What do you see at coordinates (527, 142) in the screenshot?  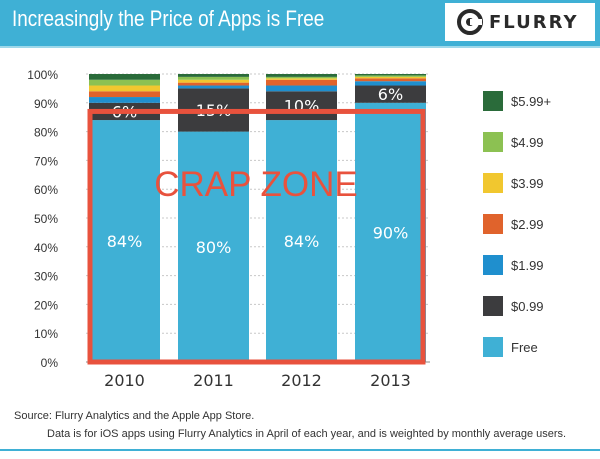 I see `legend-label: $4.99` at bounding box center [527, 142].